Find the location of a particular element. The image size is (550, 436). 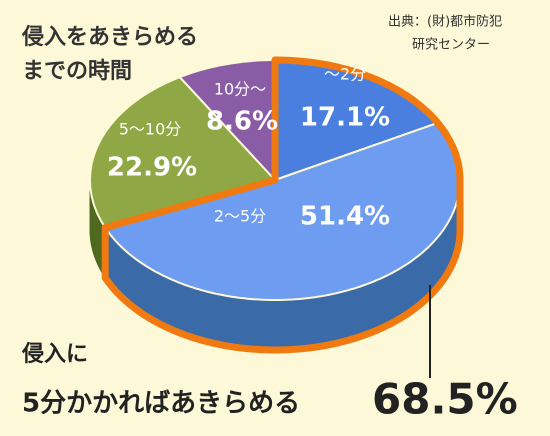

slice is located at coordinates (227, 121).